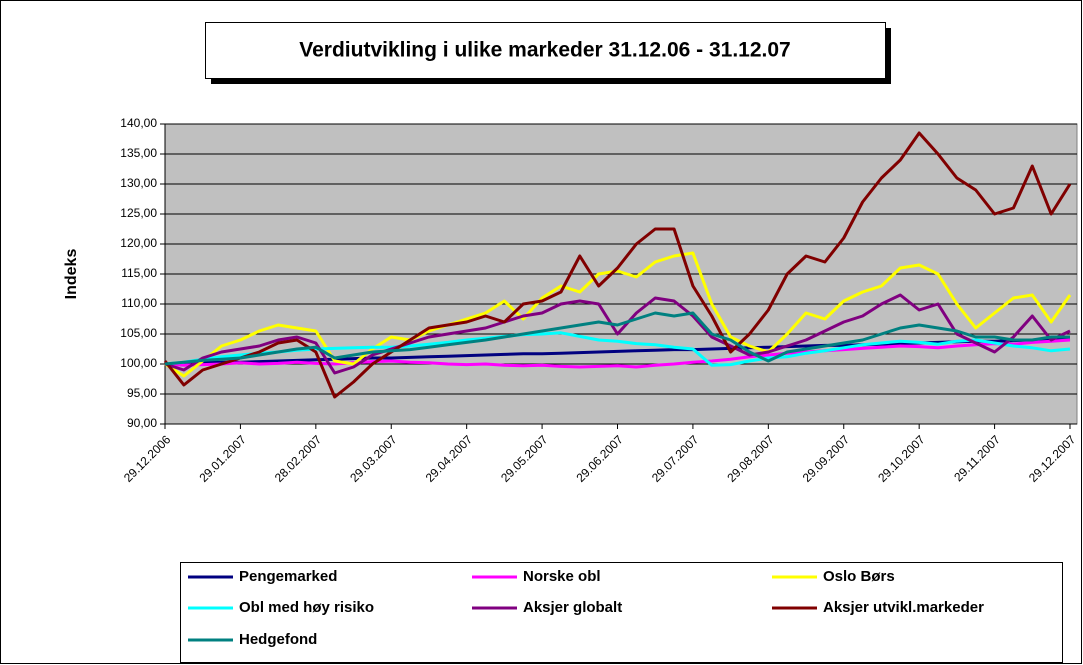 This screenshot has width=1083, height=665. I want to click on y-tick-label: 125,00, so click(138, 213).